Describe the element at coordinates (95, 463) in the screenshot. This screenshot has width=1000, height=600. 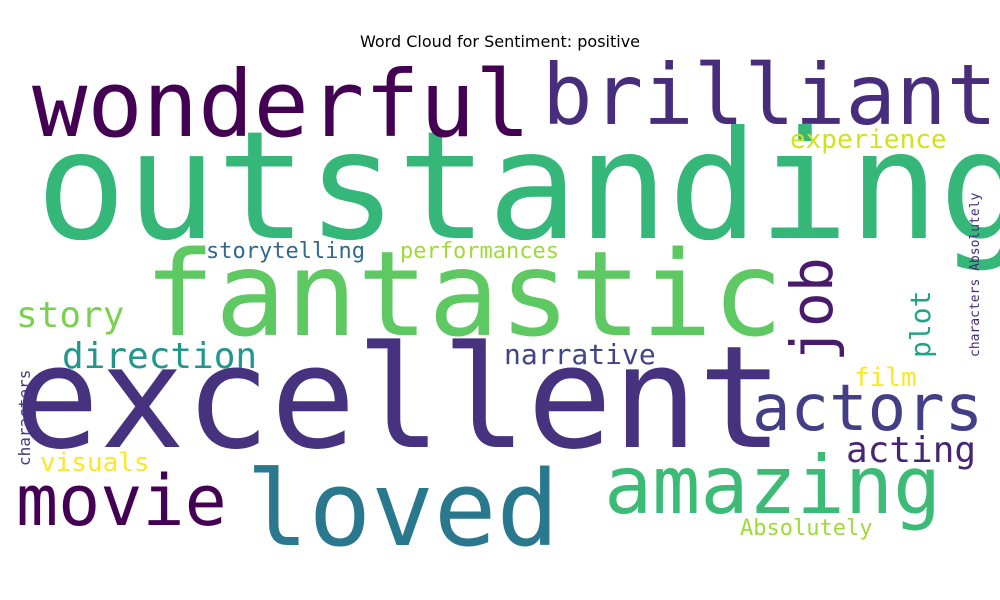
I see `word-visuals: visuals` at that location.